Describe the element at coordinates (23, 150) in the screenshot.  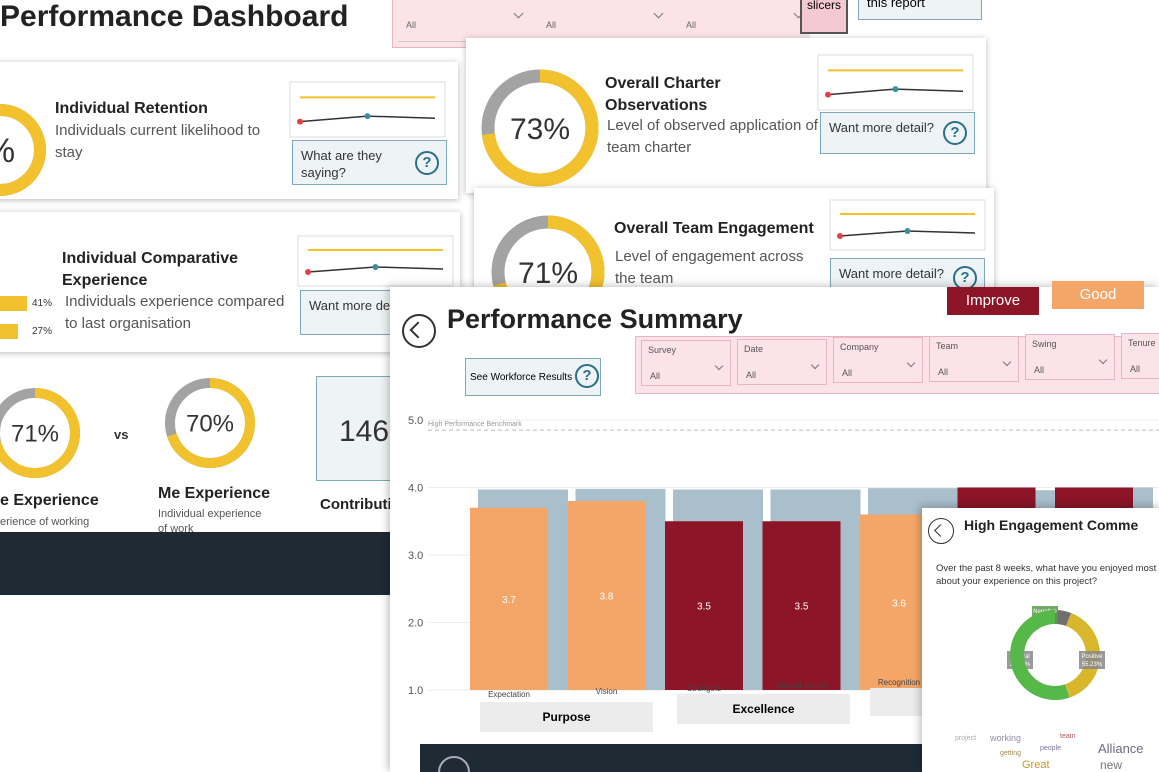
I see `gauge: %` at that location.